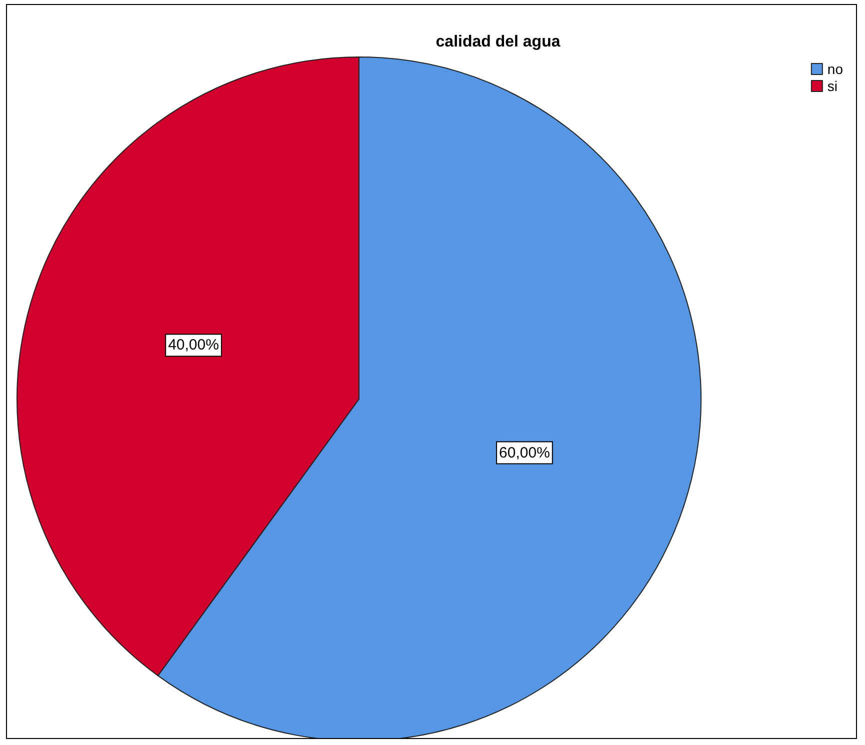 The image size is (865, 745). What do you see at coordinates (832, 86) in the screenshot?
I see `legend-label: si` at bounding box center [832, 86].